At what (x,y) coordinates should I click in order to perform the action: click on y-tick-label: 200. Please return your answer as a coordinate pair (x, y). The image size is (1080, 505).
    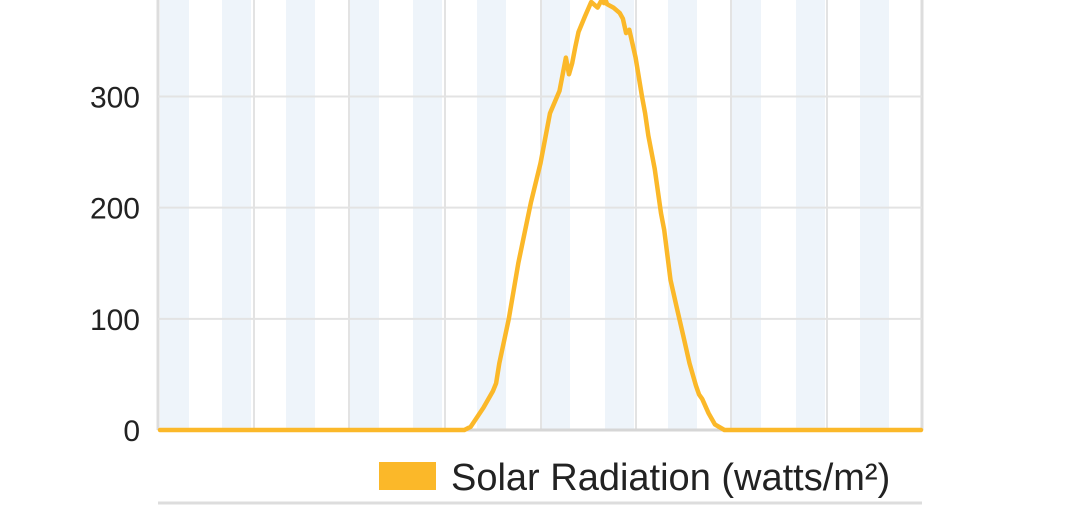
    Looking at the image, I should click on (115, 209).